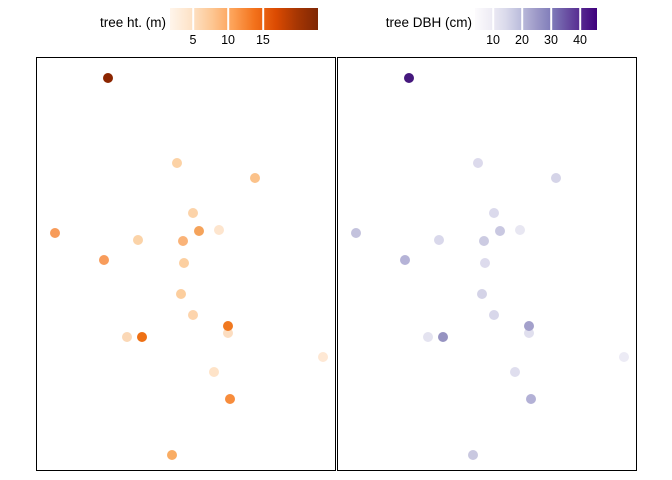 The width and height of the screenshot is (672, 480). Describe the element at coordinates (536, 19) in the screenshot. I see `legend-tree-dbh-gradient-bar` at that location.